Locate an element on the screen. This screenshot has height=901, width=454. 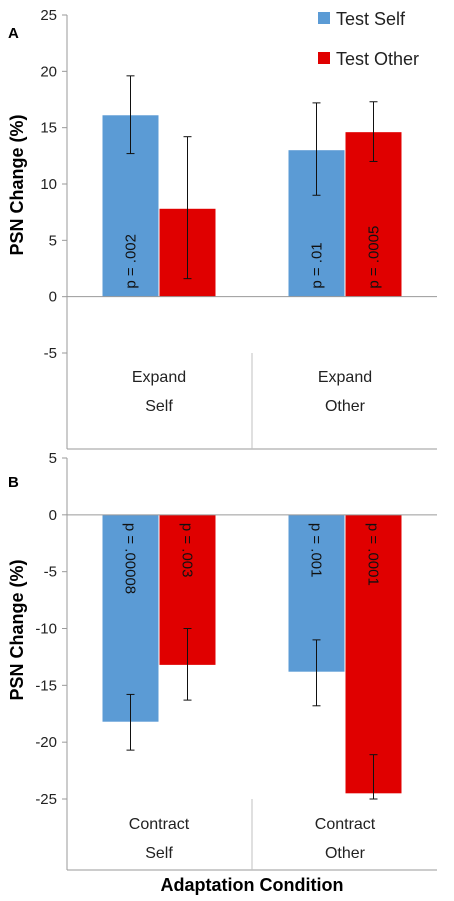
p-value-label: p = .0001 is located at coordinates (373, 554).